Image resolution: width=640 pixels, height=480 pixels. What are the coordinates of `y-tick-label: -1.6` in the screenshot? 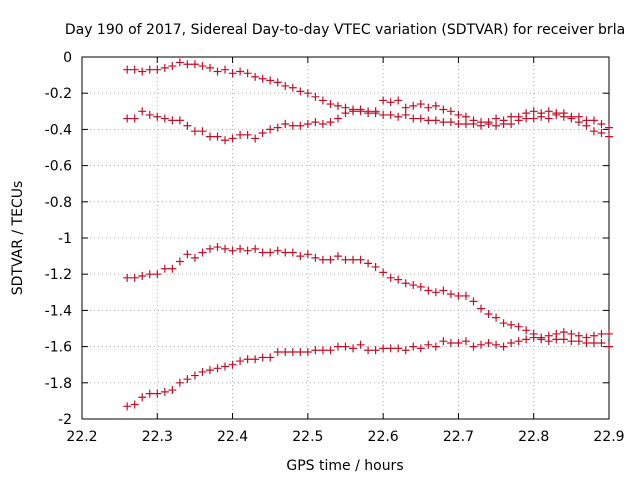 It's located at (58, 348).